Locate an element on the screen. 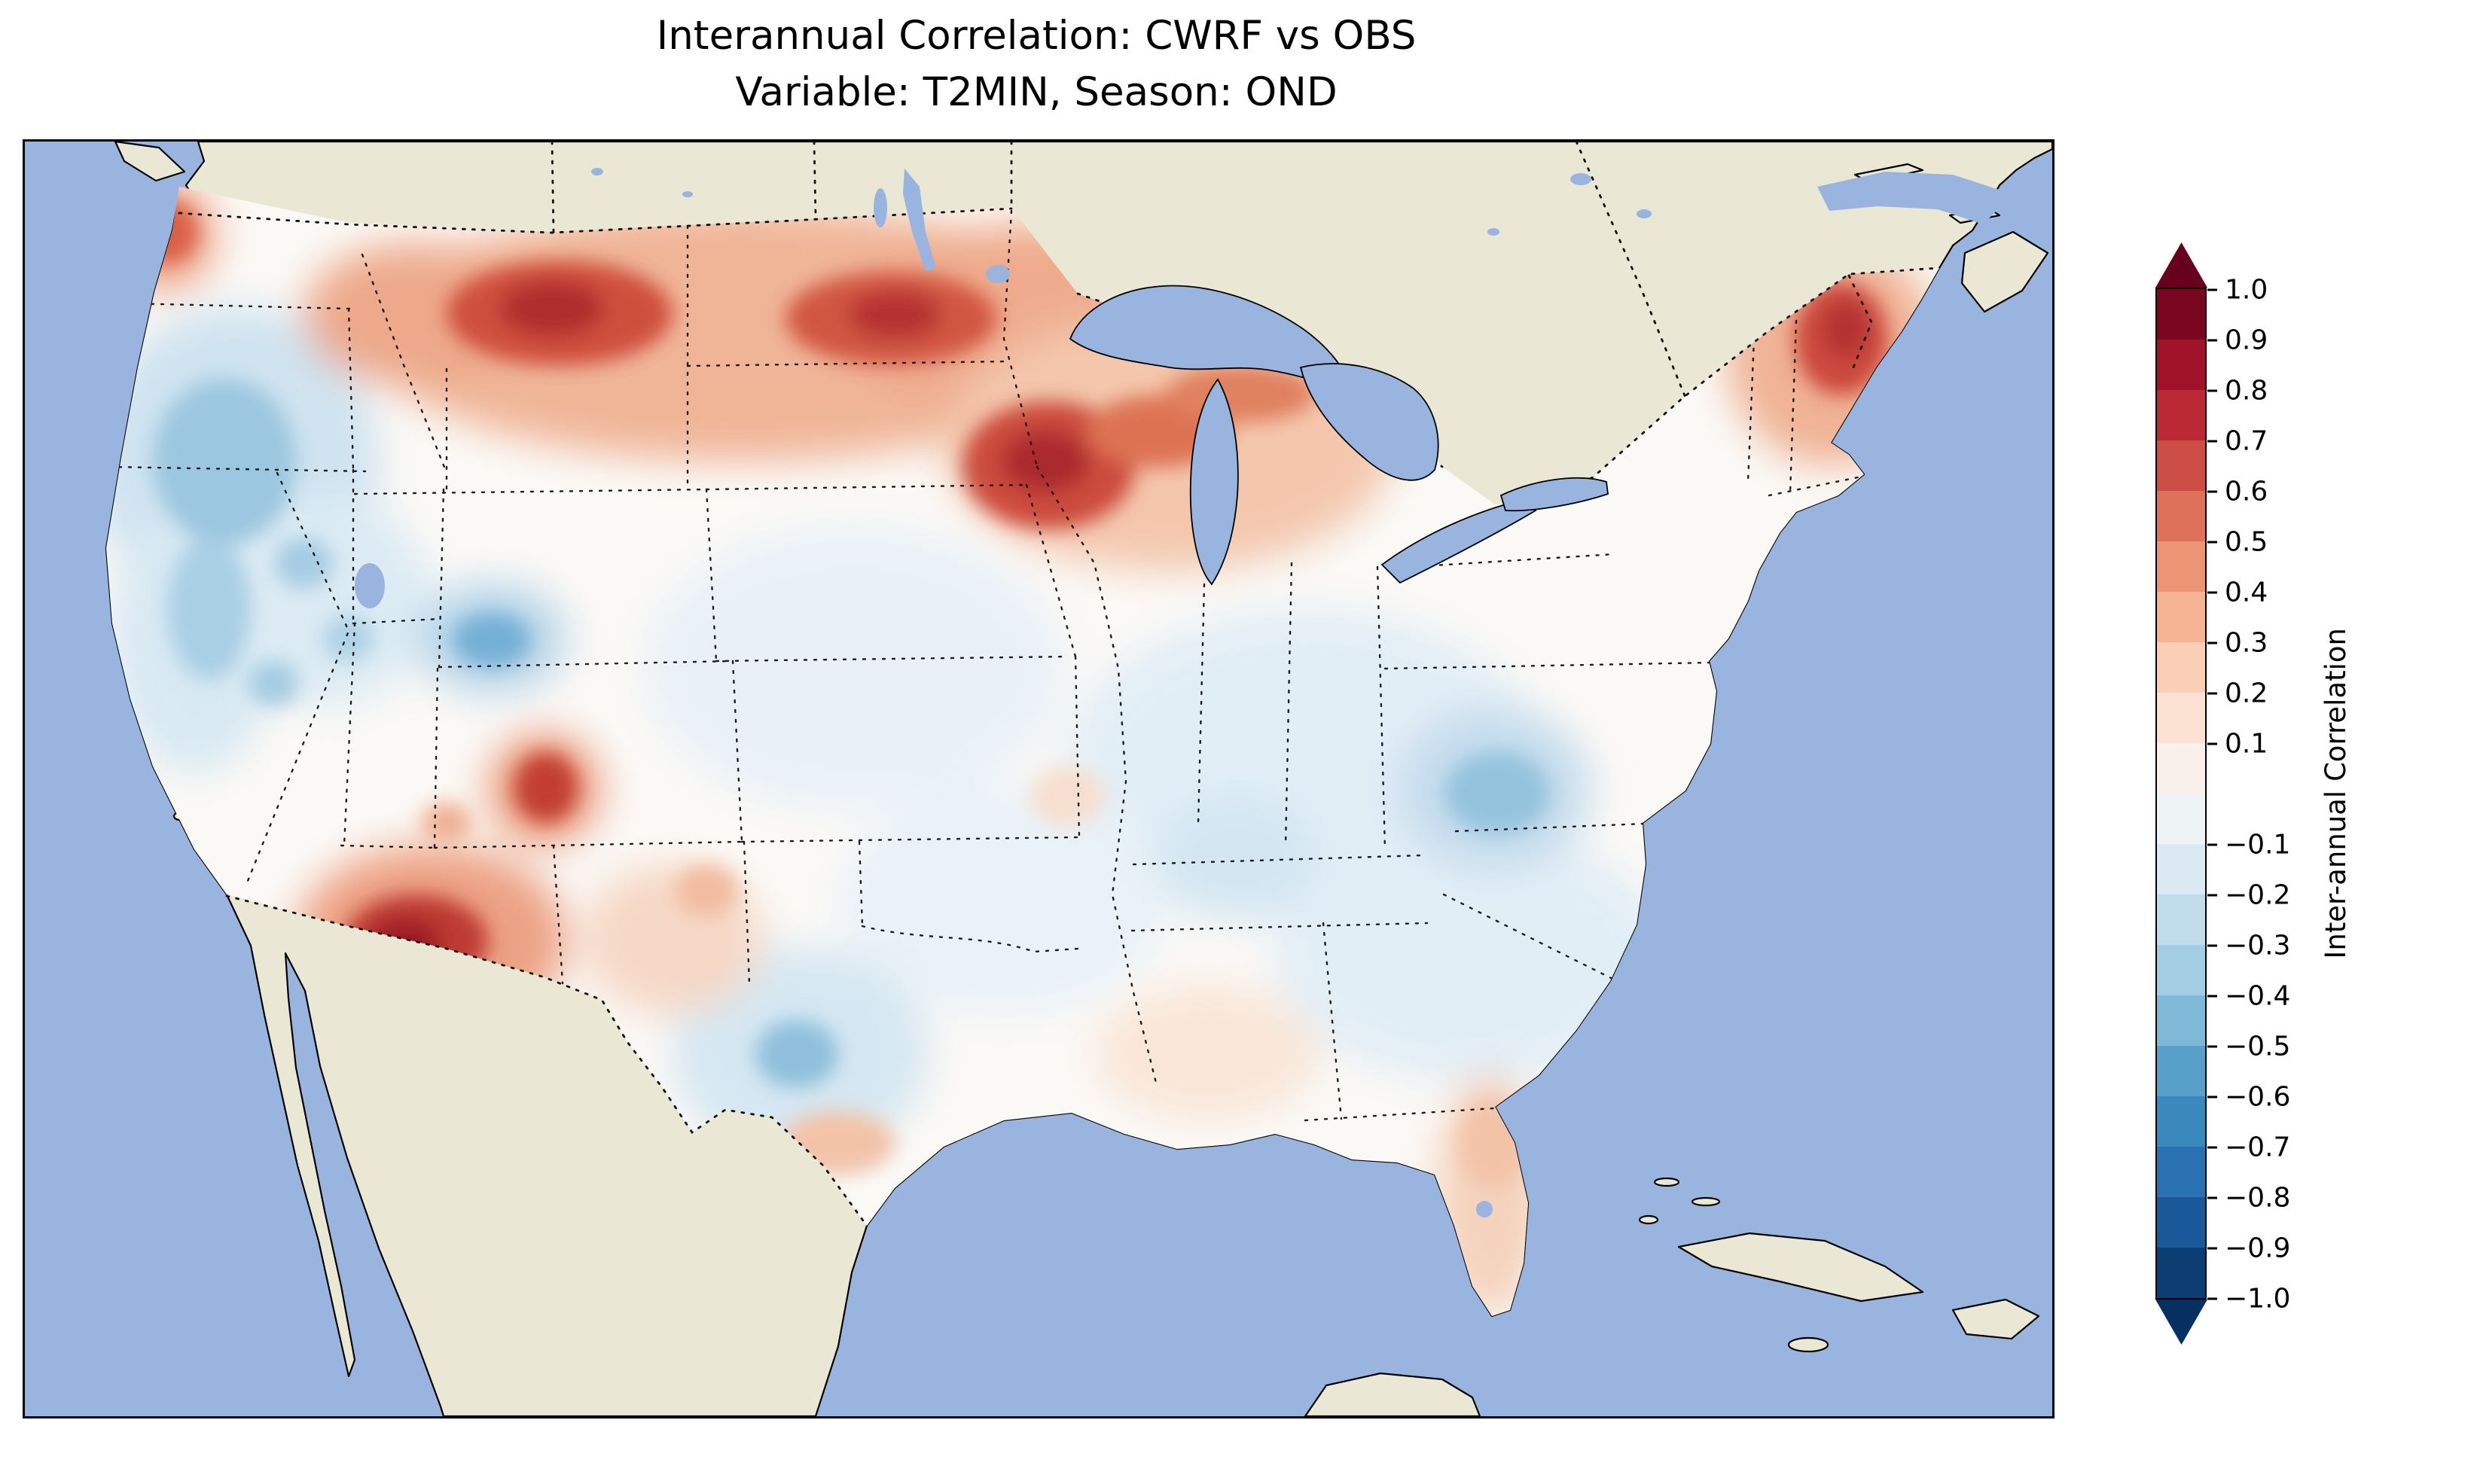 The image size is (2474, 1484). colorbar-tick: −0.3 is located at coordinates (2248, 945).